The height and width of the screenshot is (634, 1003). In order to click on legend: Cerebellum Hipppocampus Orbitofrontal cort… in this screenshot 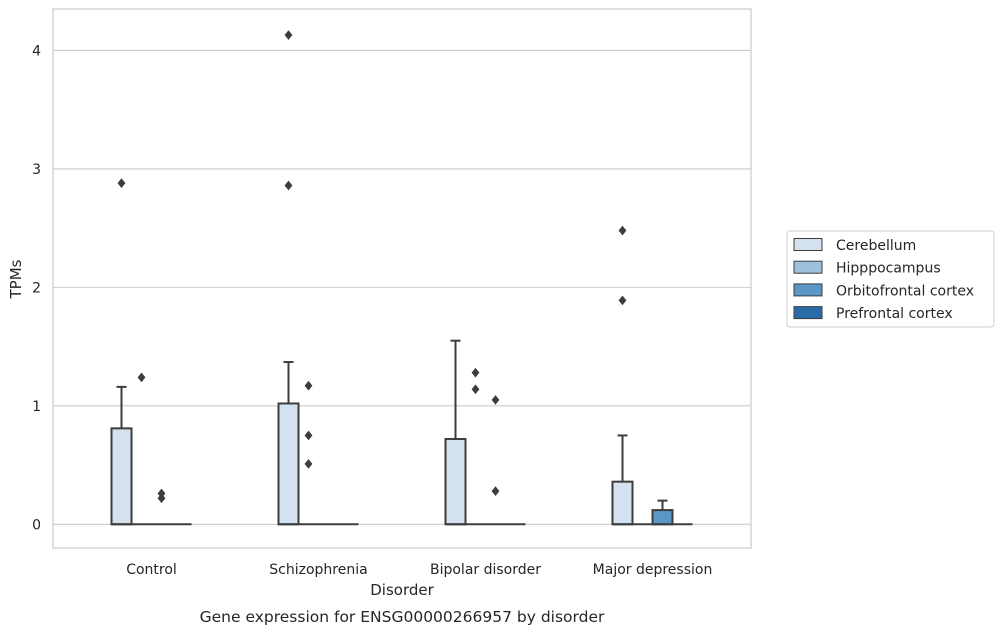, I will do `click(890, 279)`.